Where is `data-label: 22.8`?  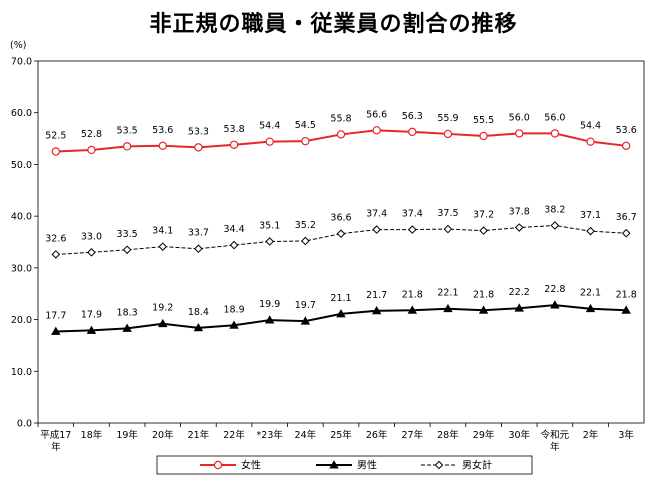 data-label: 22.8 is located at coordinates (554, 289).